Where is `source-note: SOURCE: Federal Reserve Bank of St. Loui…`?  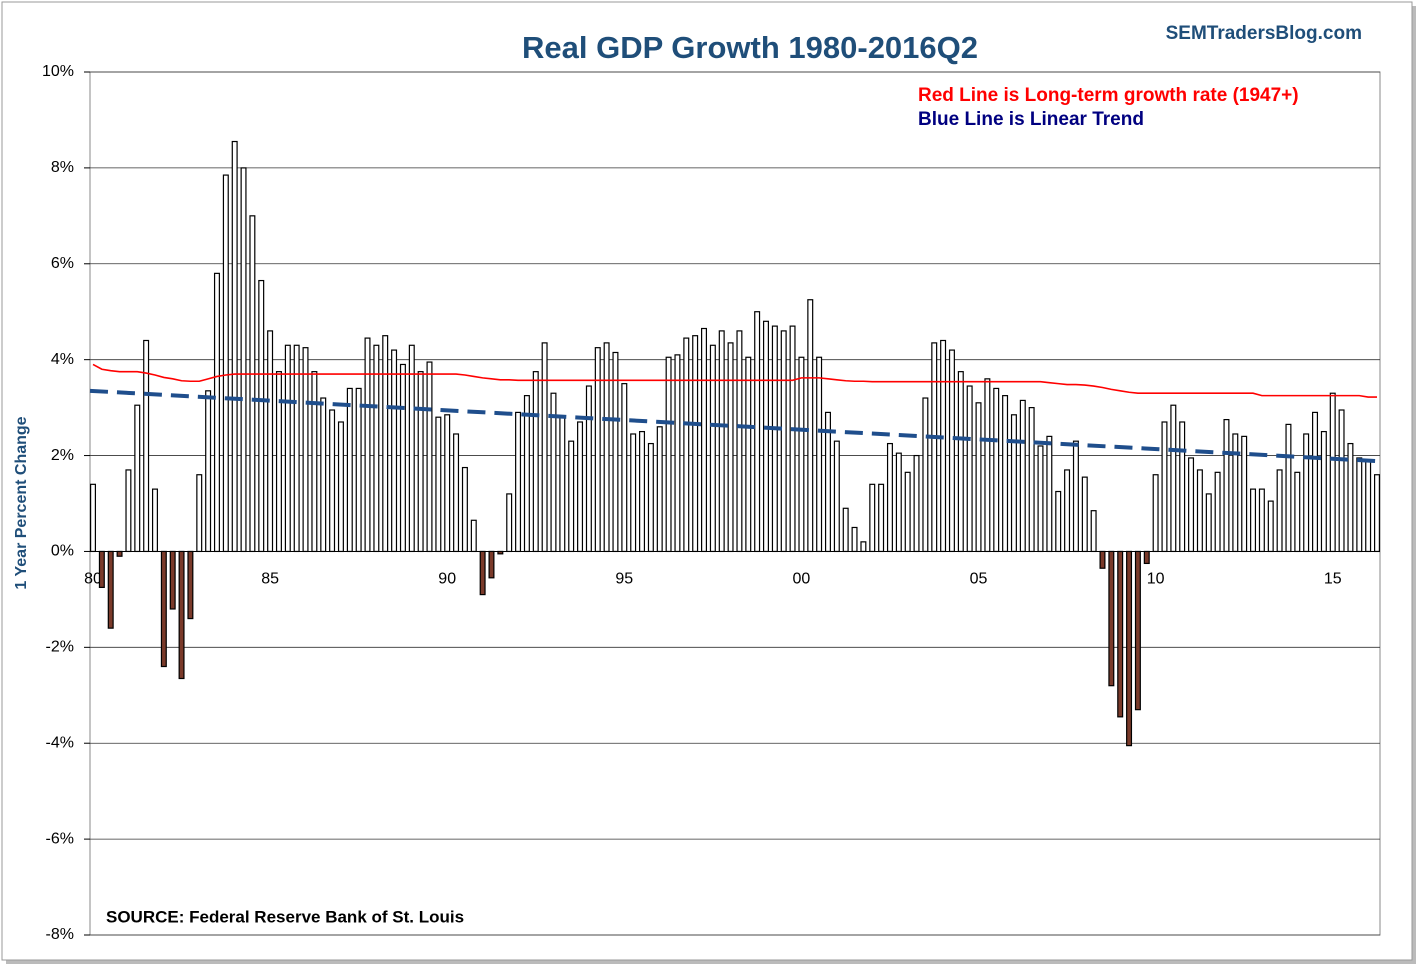
source-note: SOURCE: Federal Reserve Bank of St. Loui… is located at coordinates (285, 916).